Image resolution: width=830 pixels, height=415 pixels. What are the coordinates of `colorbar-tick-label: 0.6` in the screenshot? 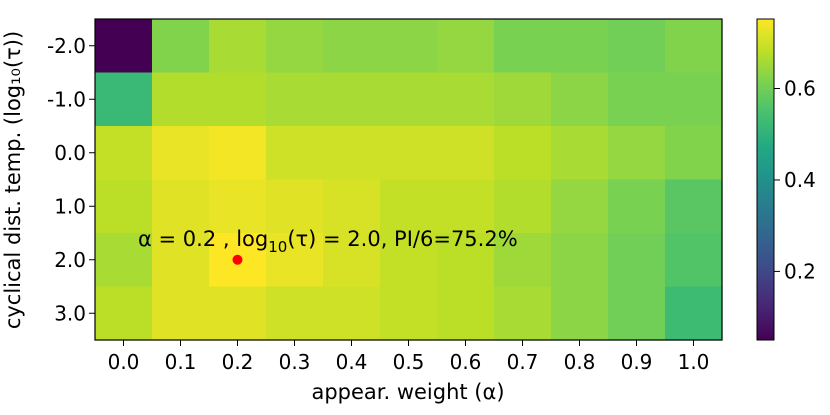 It's located at (800, 89).